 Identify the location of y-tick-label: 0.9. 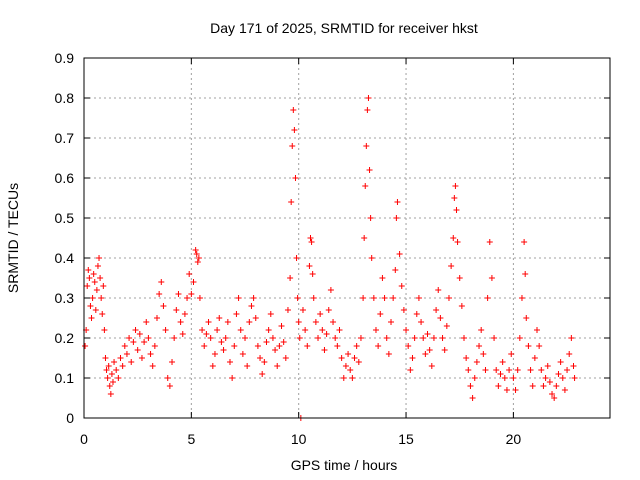
(65, 58).